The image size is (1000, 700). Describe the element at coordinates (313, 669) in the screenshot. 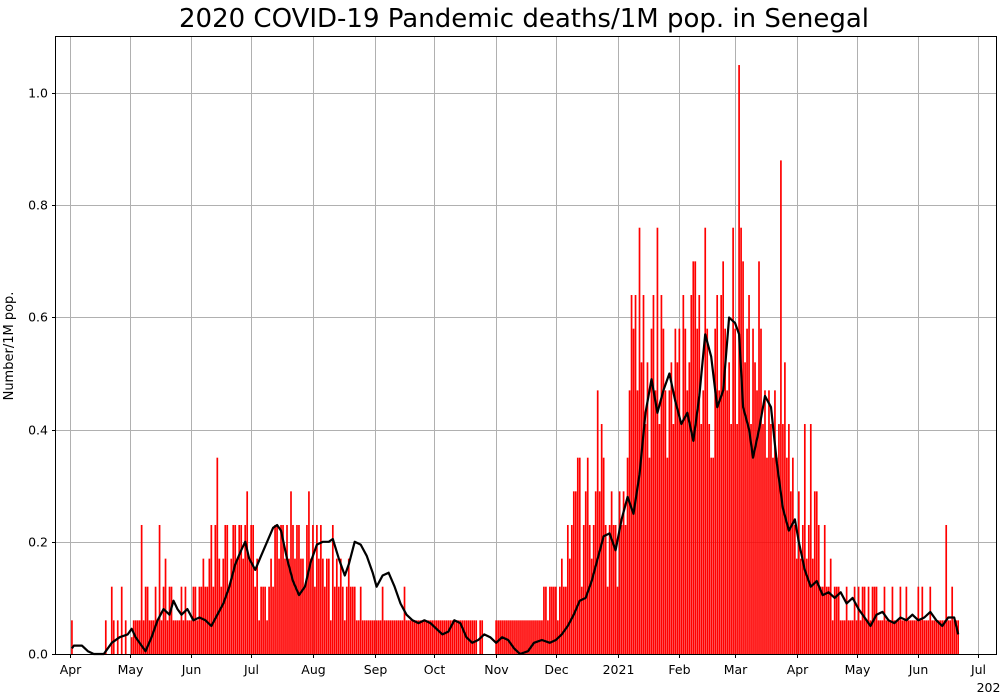

I see `x-tick-label: Aug` at that location.